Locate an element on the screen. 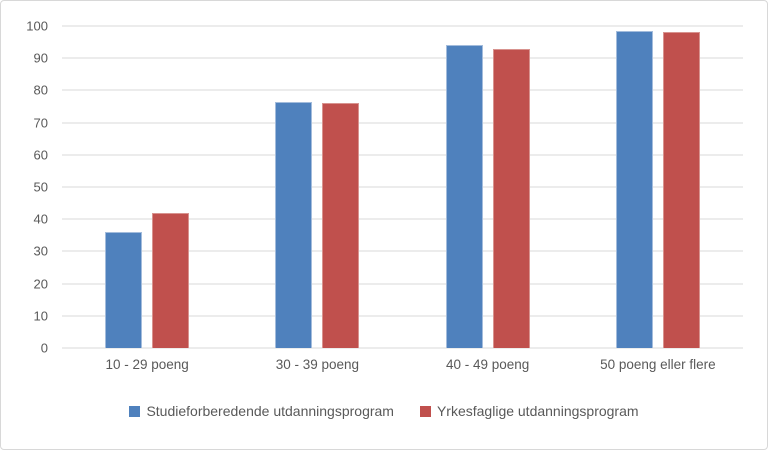 The image size is (768, 450). legend-label: Yrkesfaglige utdanningsprogram is located at coordinates (537, 411).